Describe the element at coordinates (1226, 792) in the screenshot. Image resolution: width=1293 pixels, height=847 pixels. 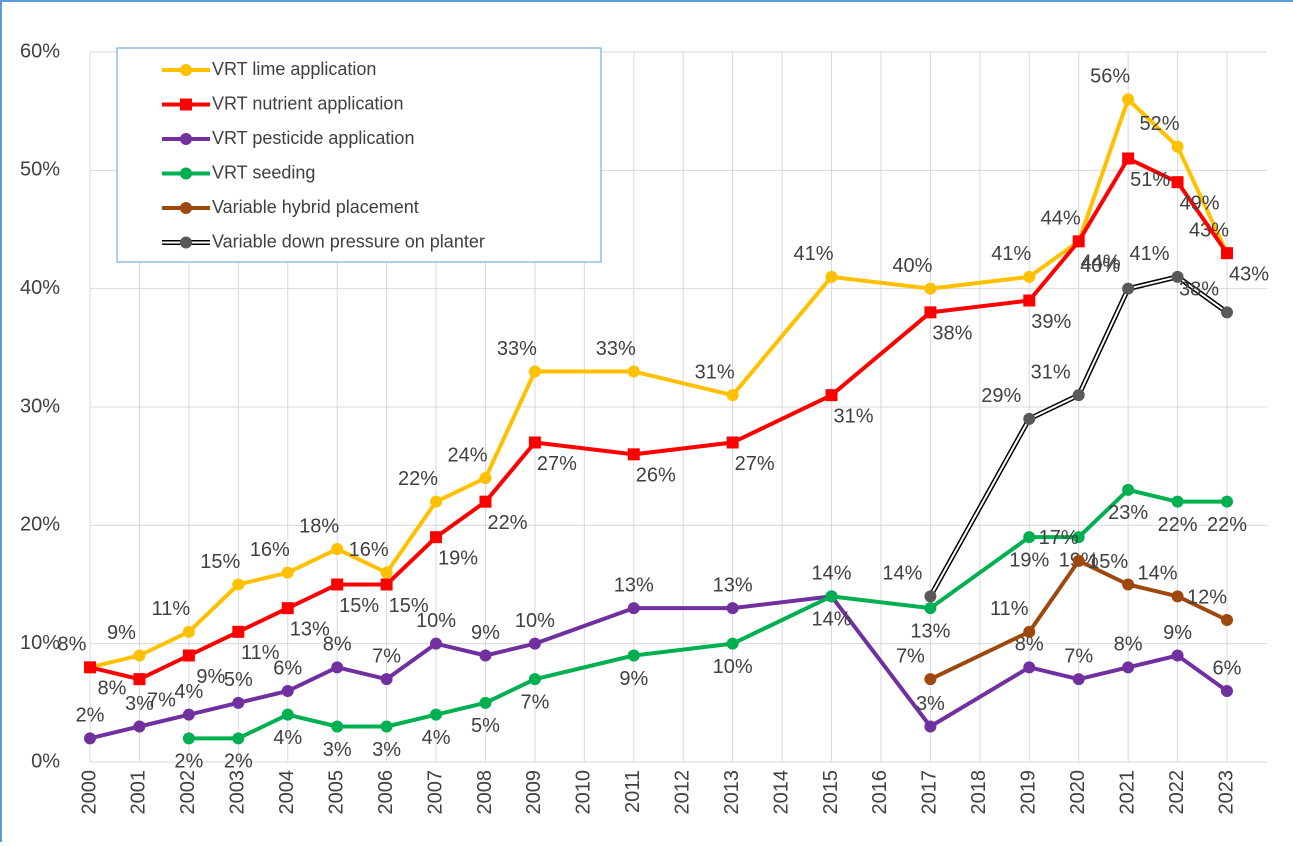
I see `x-tick-label: 2023` at that location.